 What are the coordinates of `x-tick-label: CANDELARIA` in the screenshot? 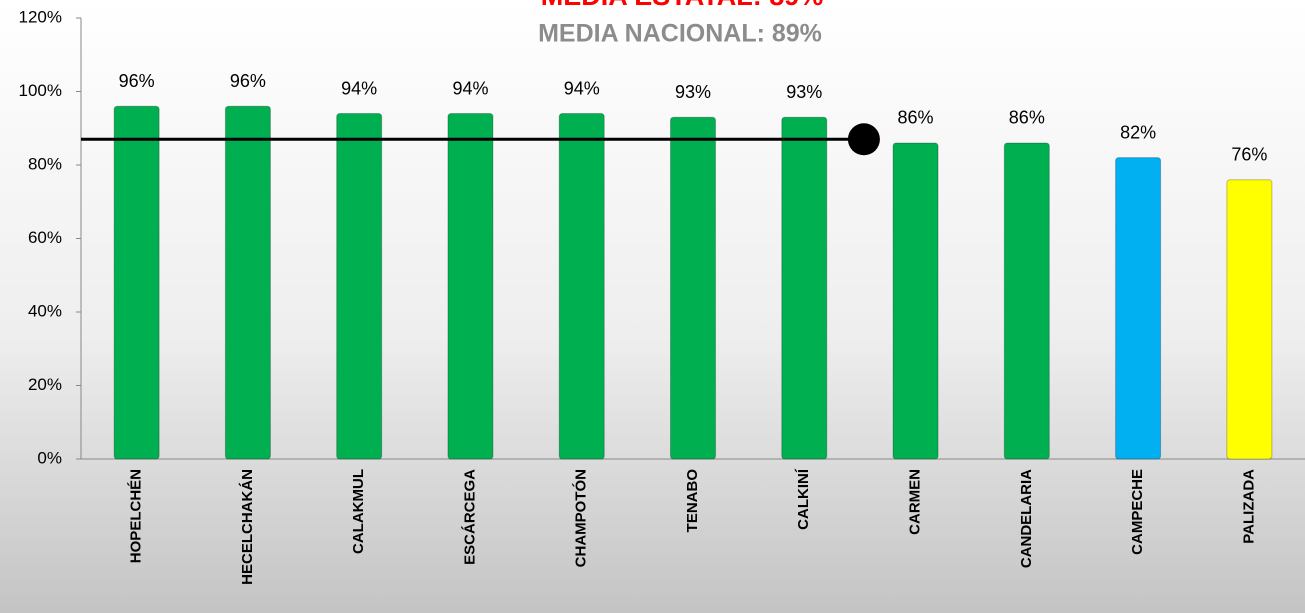 It's located at (1026, 518).